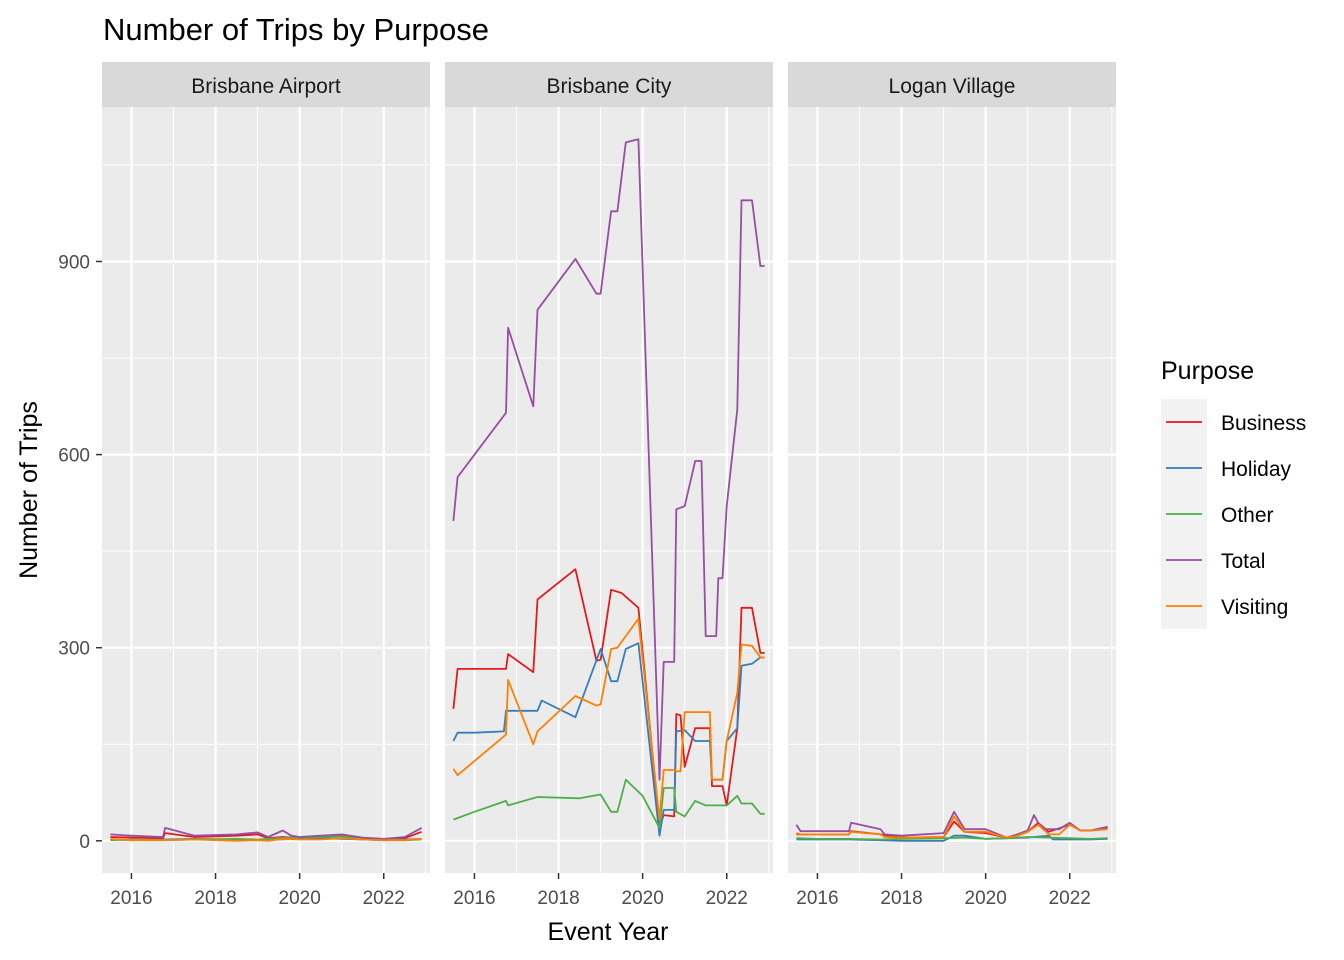  What do you see at coordinates (1256, 469) in the screenshot?
I see `legend-label: Holiday` at bounding box center [1256, 469].